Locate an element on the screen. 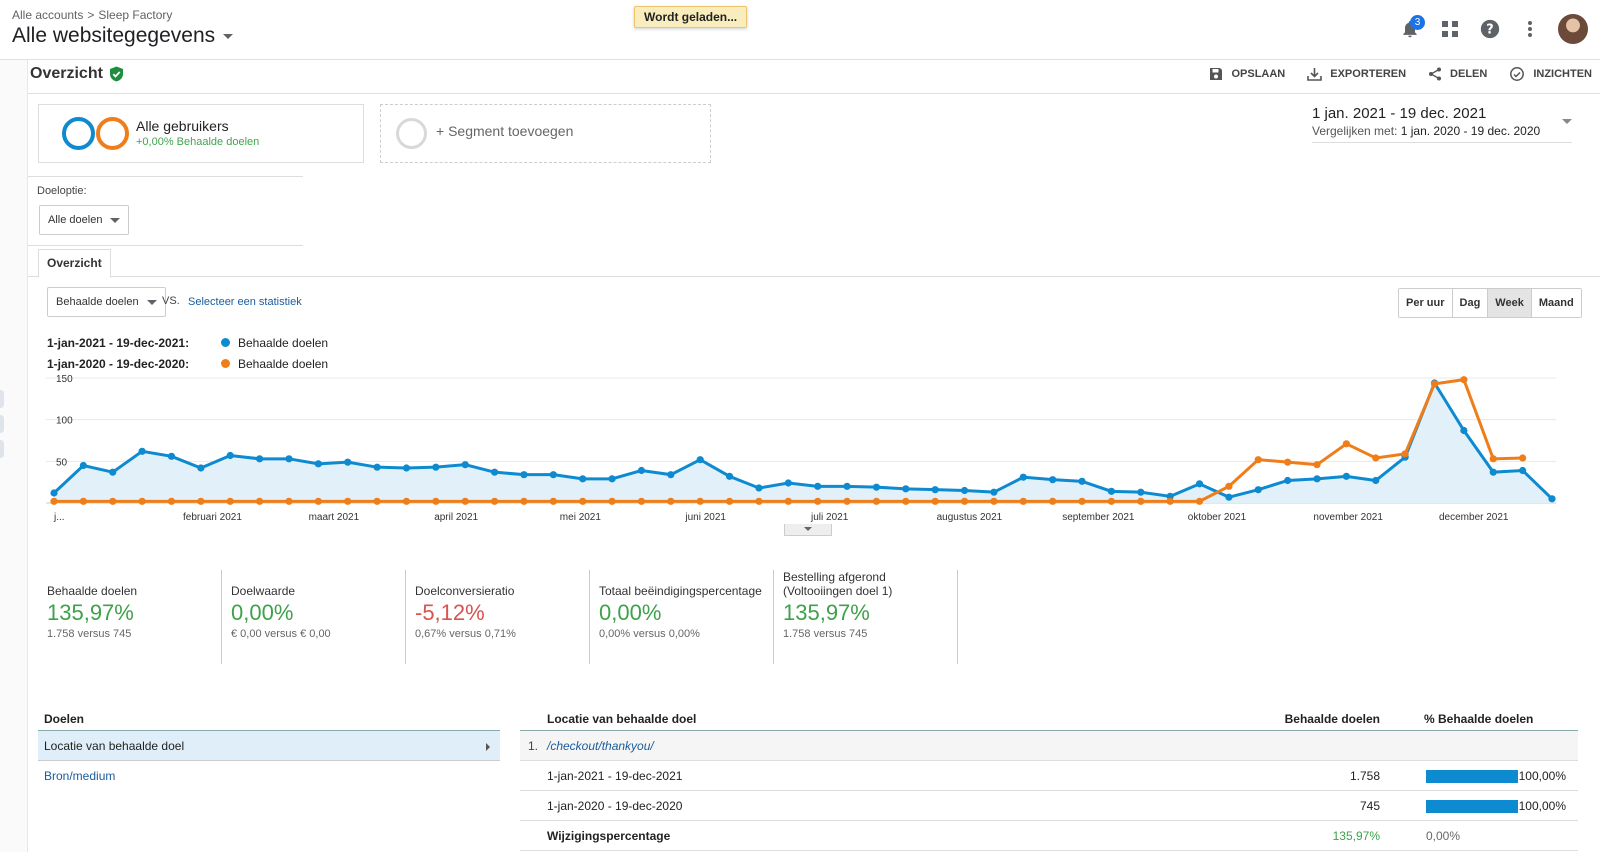  export-button: EXPORTEREN is located at coordinates (1356, 74).